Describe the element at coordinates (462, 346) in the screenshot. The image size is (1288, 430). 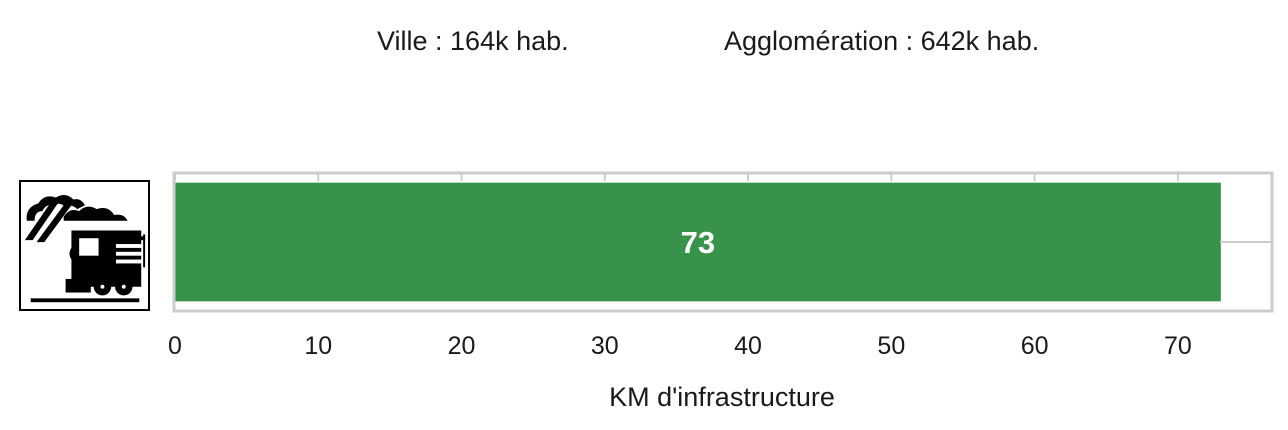
I see `x-tick-label: 20` at that location.